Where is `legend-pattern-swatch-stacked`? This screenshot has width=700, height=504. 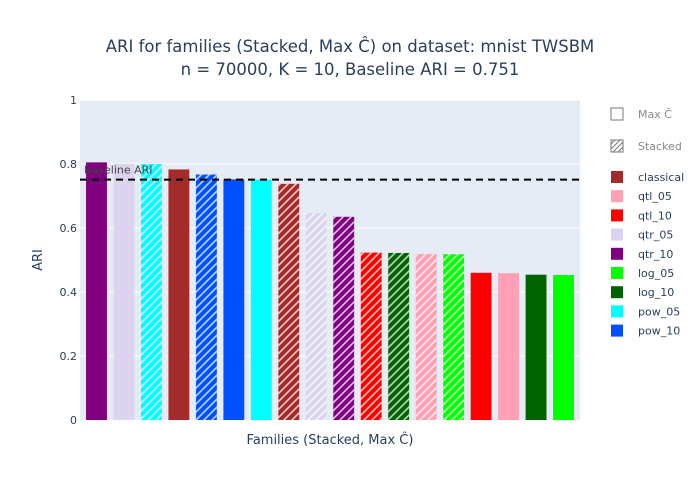 legend-pattern-swatch-stacked is located at coordinates (617, 146).